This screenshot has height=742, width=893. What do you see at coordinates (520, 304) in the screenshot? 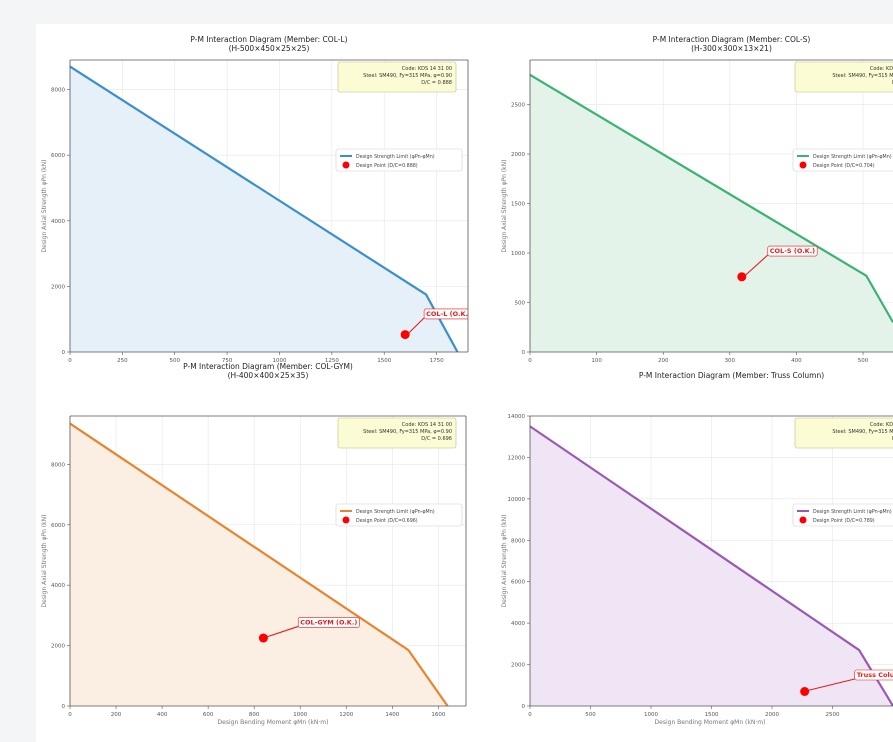
I see `y-tick-label: 500` at bounding box center [520, 304].